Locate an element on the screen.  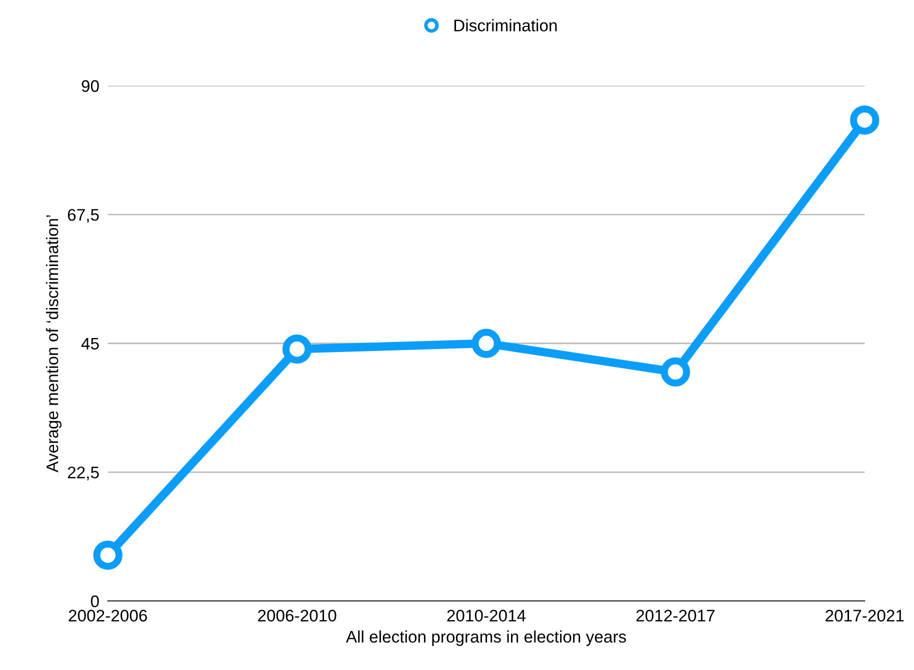
x-axis-title: All election programs in election years is located at coordinates (486, 638).